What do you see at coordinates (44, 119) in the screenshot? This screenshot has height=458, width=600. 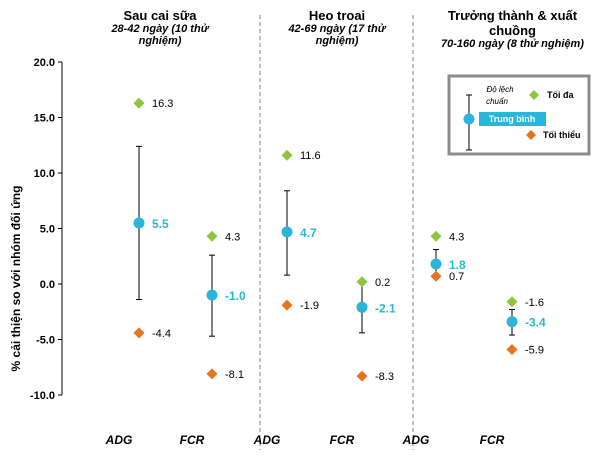 I see `y-tick-label: 15.0` at bounding box center [44, 119].